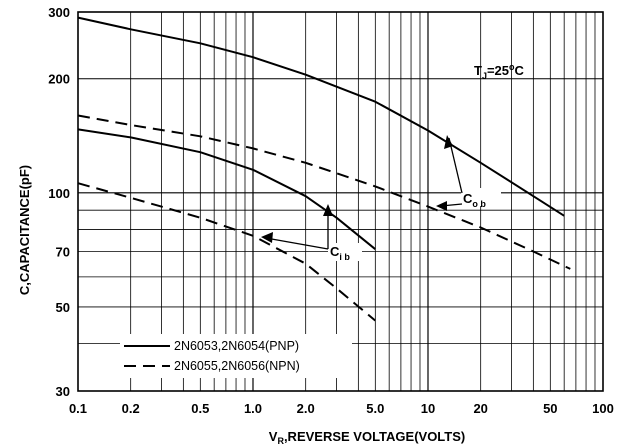 The width and height of the screenshot is (635, 447). What do you see at coordinates (59, 193) in the screenshot?
I see `y-tick-label: 100` at bounding box center [59, 193].